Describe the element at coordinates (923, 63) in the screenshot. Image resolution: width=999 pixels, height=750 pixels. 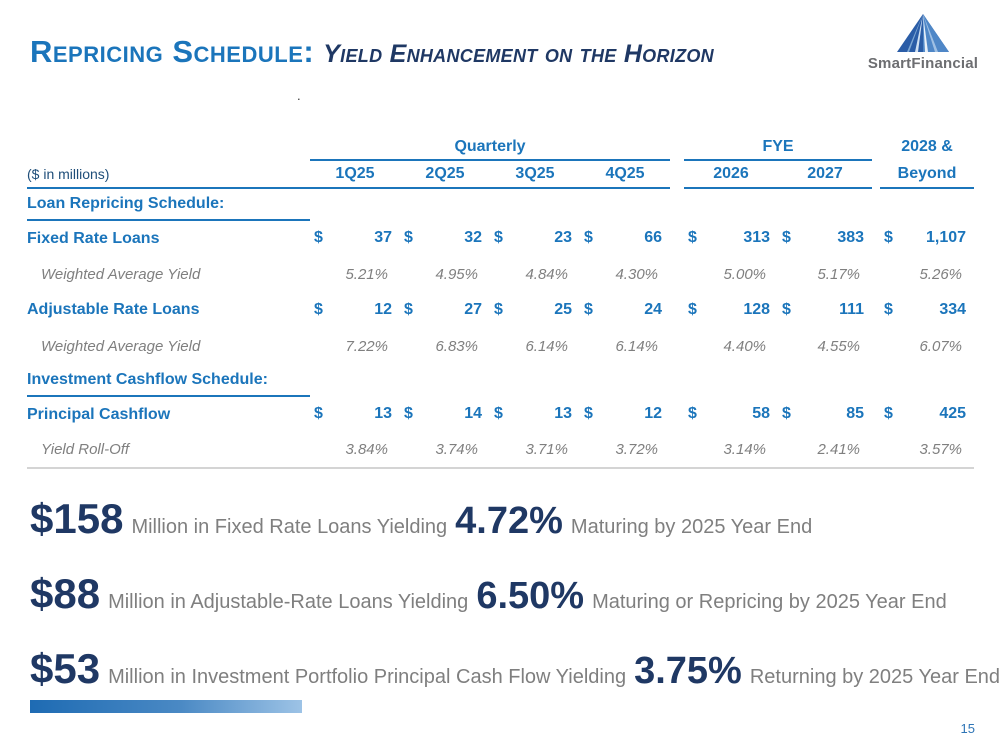
I see `logo-text: SmartFinancial` at that location.